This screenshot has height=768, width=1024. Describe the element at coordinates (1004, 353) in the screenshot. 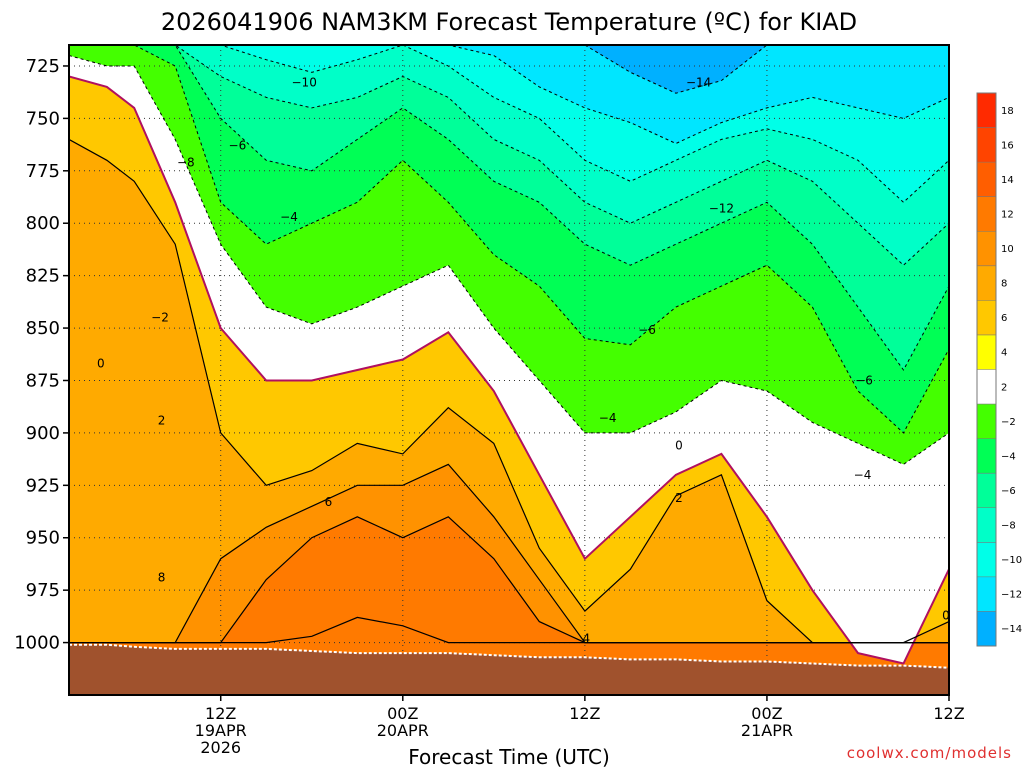

I see `colorbar-tick-label: 4` at that location.